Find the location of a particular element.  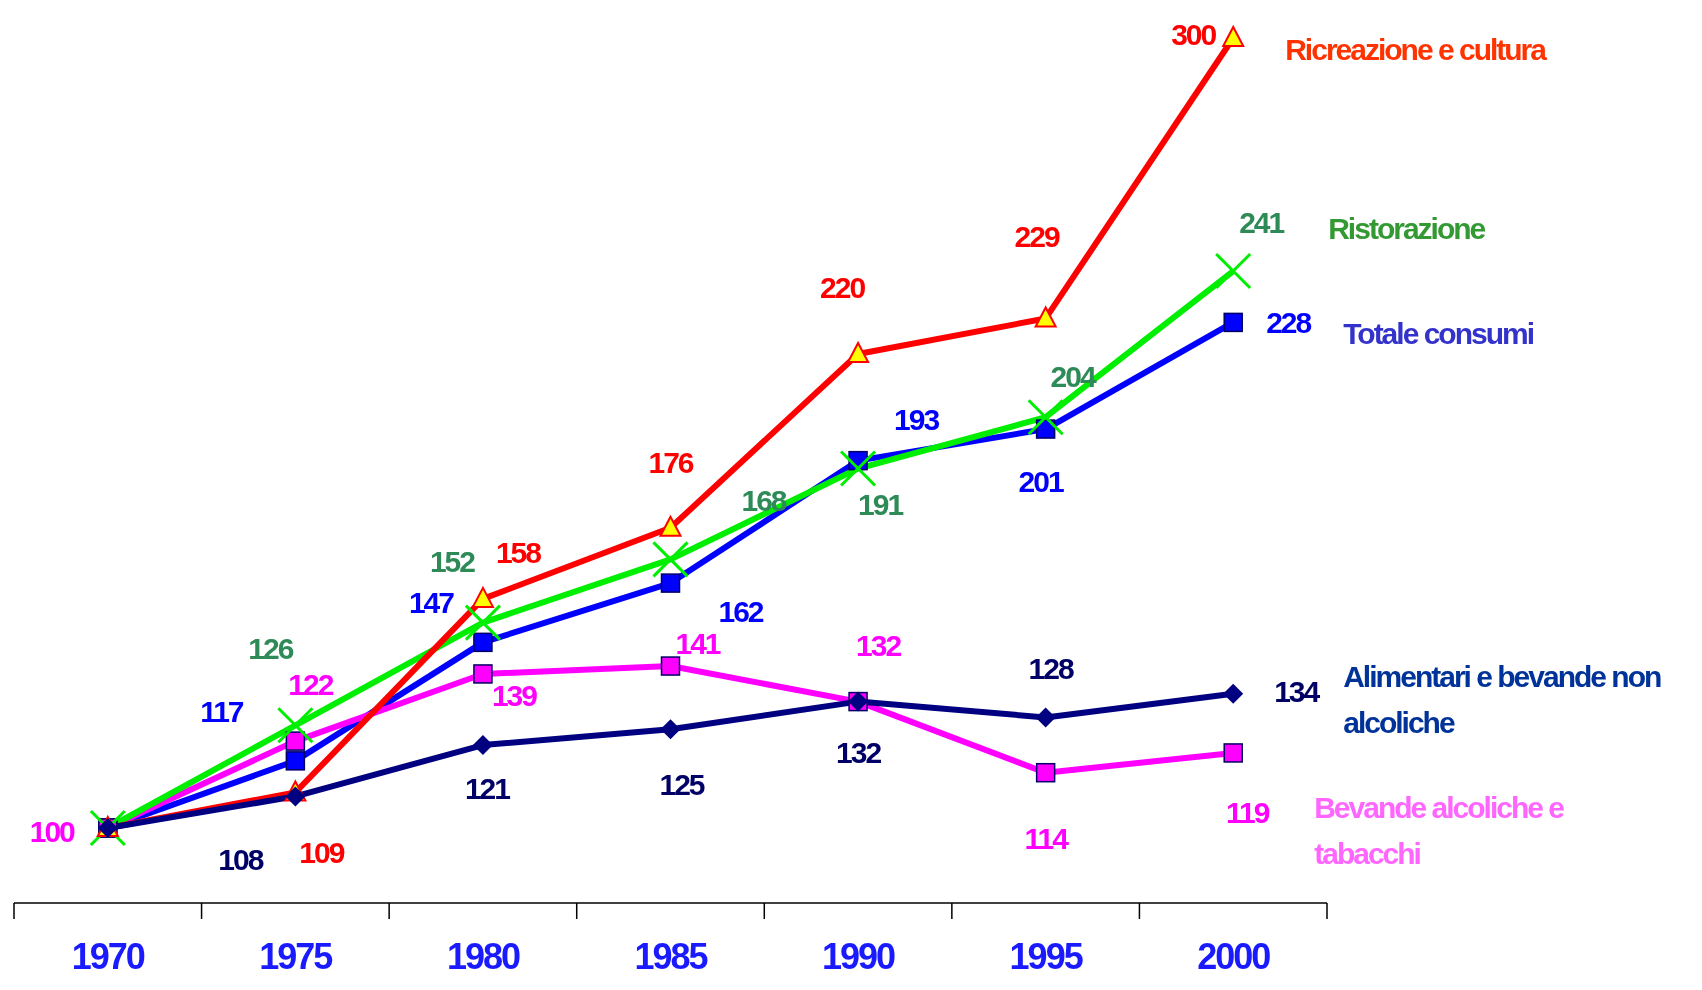

data-label: 152 is located at coordinates (452, 562).